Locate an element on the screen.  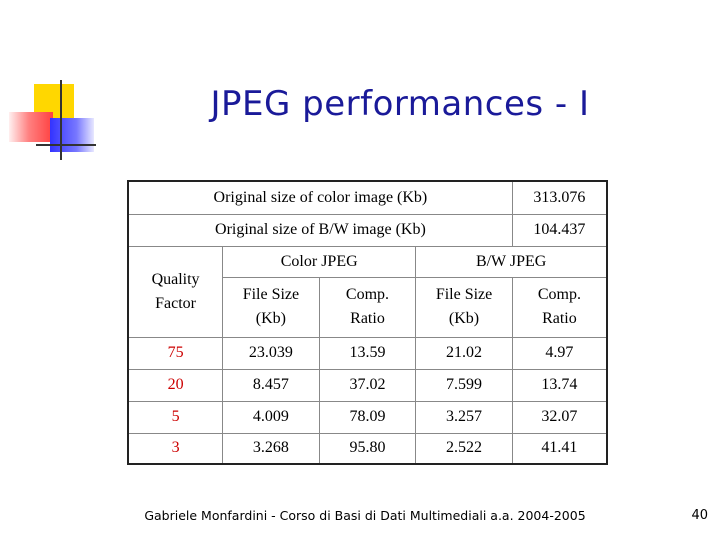
color-ratio-header: Comp. Ratio is located at coordinates (367, 307).